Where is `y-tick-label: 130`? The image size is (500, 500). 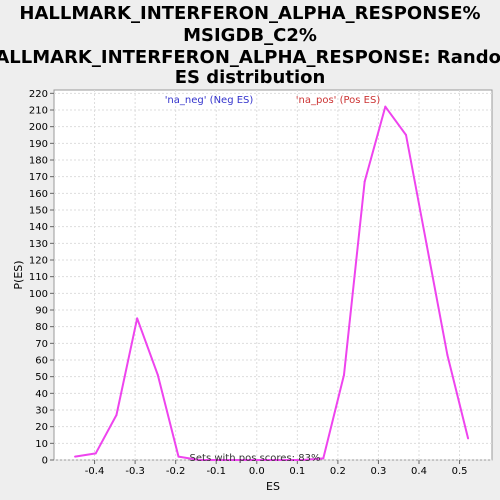
y-tick-label: 130 is located at coordinates (38, 244).